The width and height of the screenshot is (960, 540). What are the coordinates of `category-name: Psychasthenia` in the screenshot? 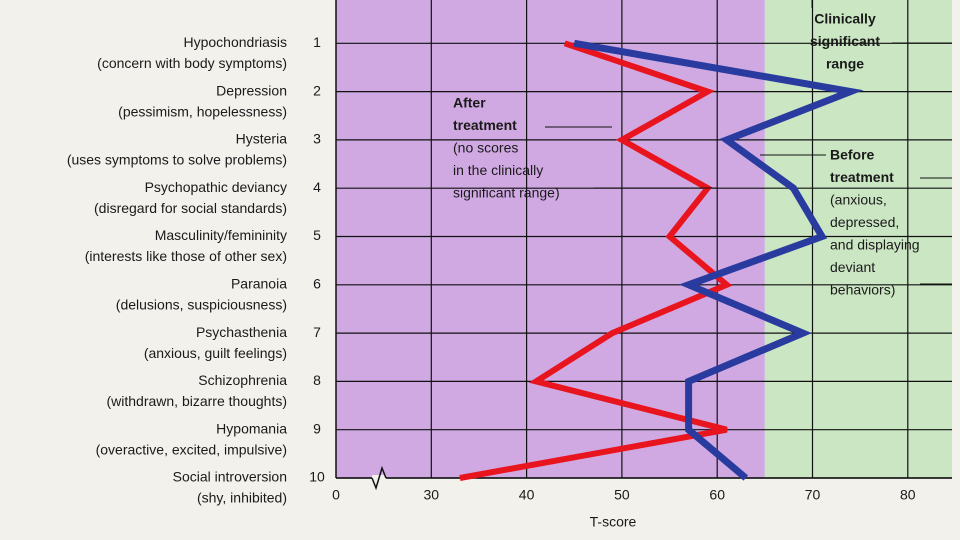 It's located at (241, 332).